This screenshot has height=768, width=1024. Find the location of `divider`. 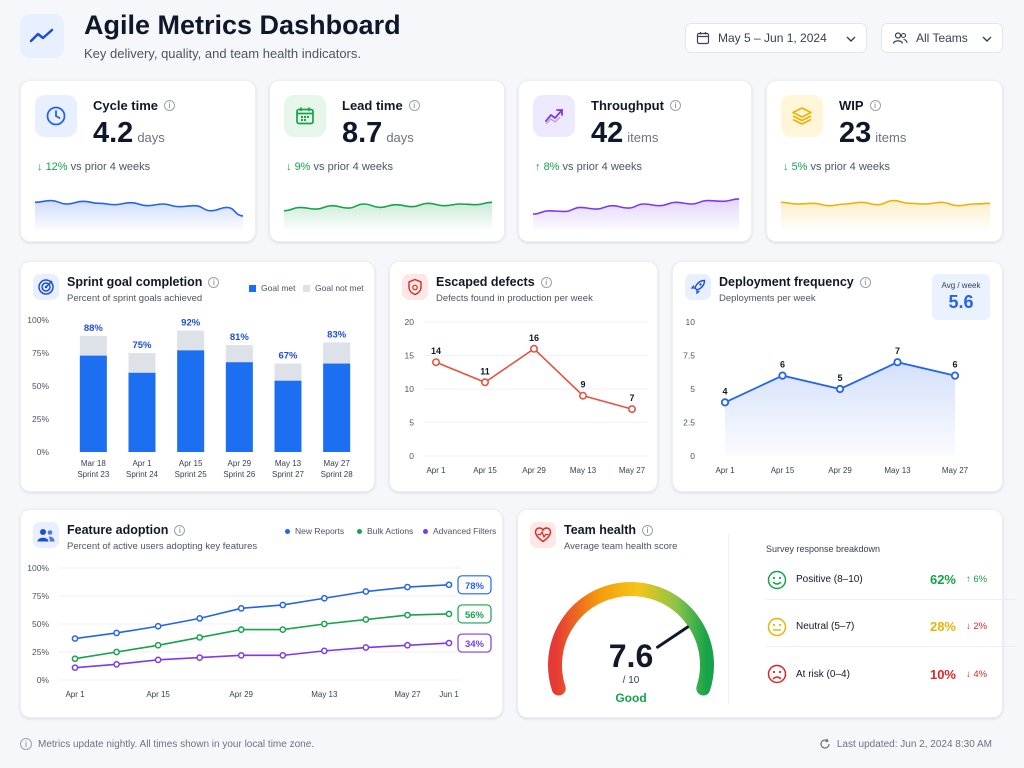

divider is located at coordinates (728, 619).